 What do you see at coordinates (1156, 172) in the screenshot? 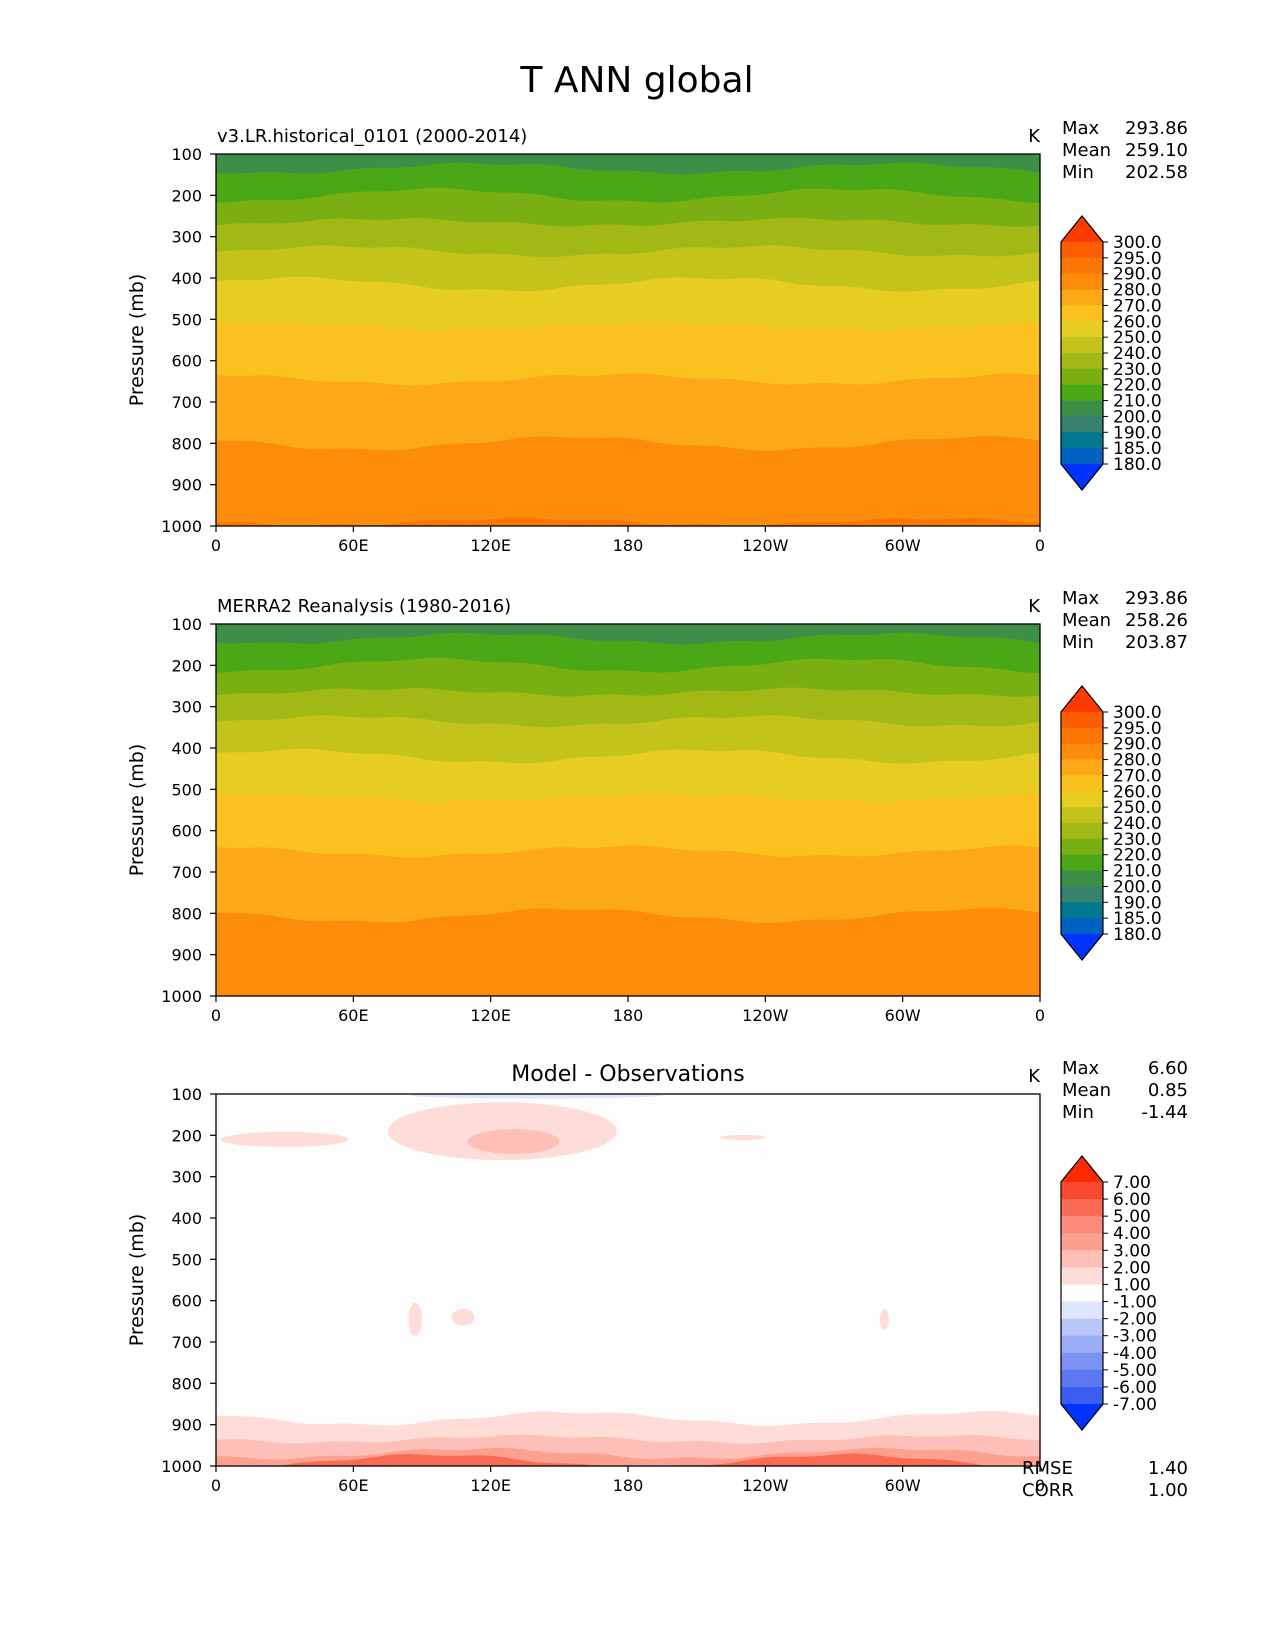
I see `stat-value: 202.58` at bounding box center [1156, 172].